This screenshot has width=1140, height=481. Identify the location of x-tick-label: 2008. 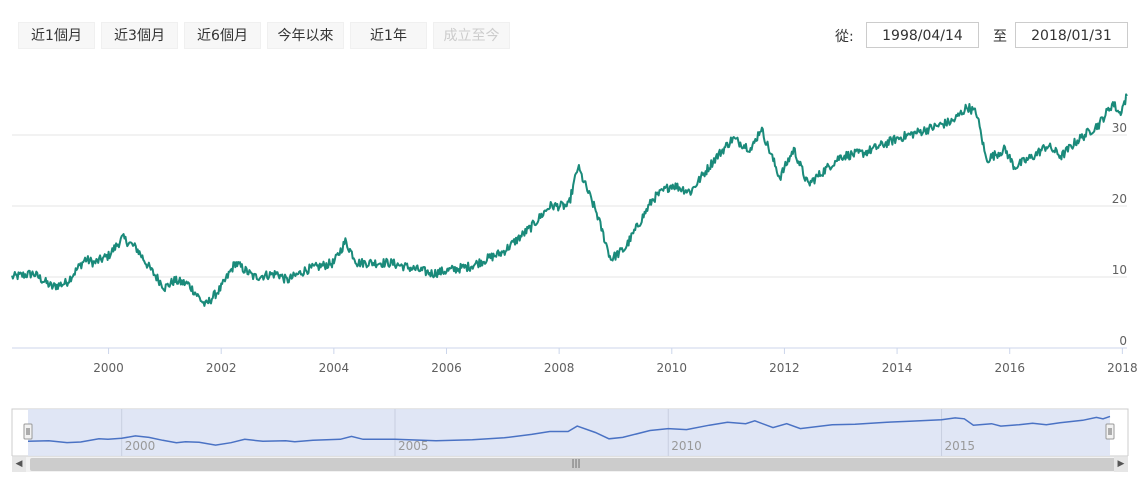
(559, 368).